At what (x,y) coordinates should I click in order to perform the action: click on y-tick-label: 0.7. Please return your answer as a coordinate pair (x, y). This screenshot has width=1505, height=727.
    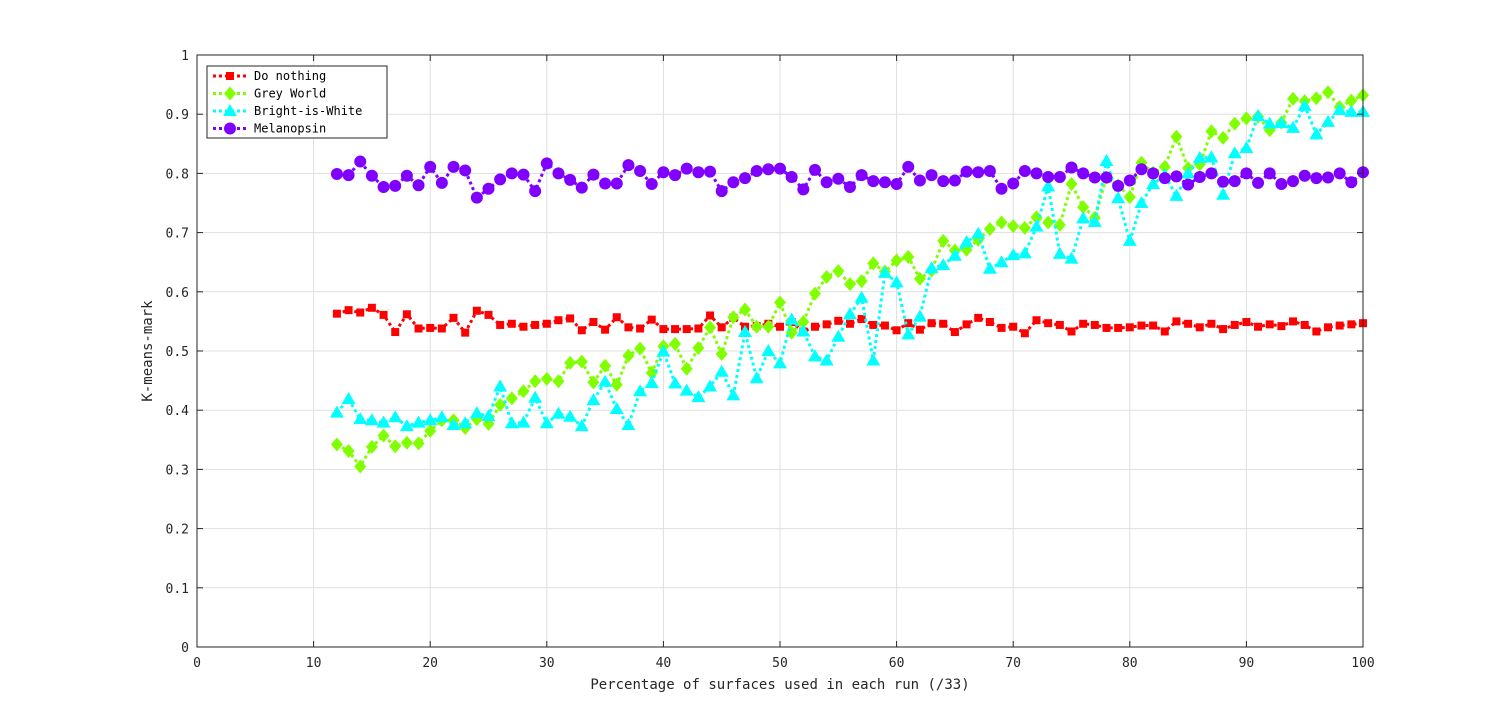
    Looking at the image, I should click on (177, 234).